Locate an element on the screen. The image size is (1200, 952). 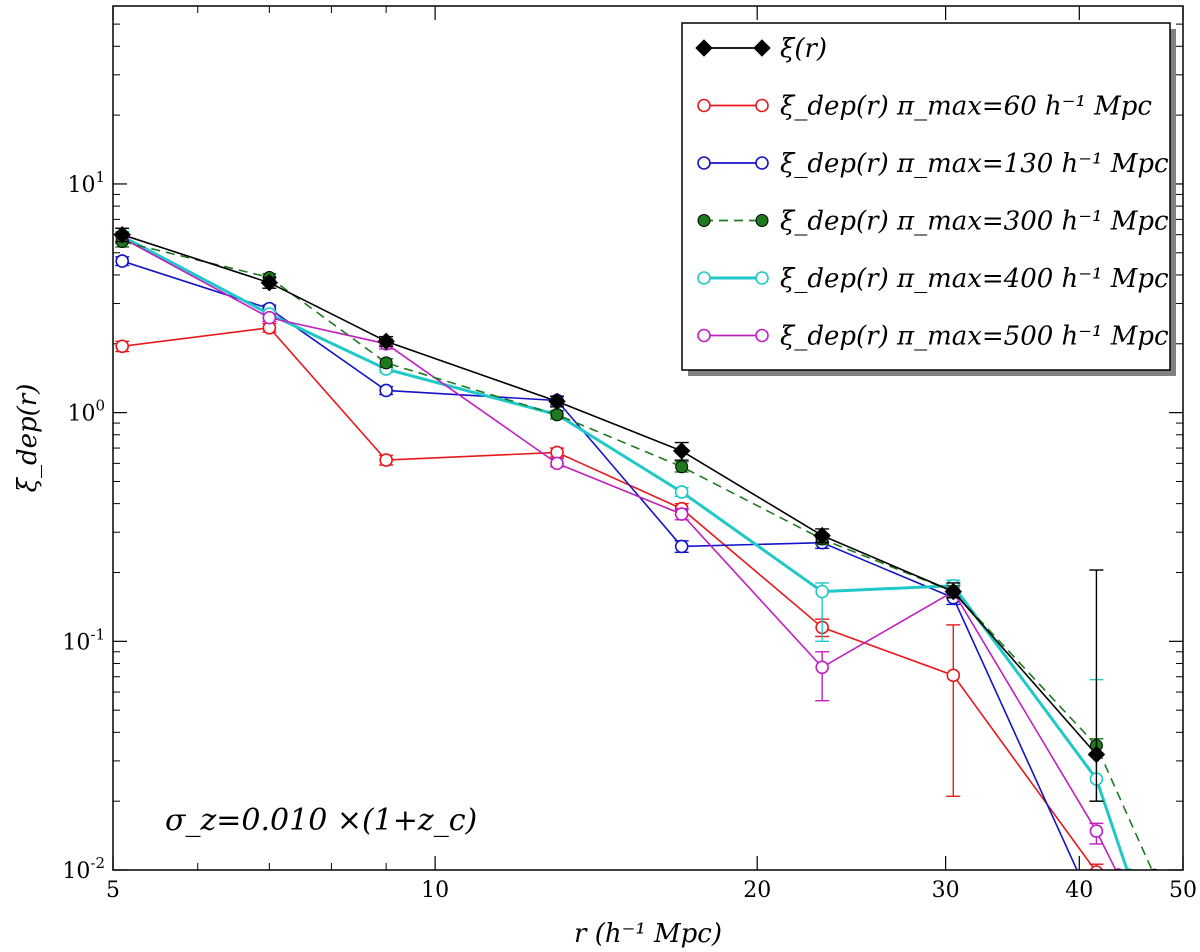
legend-label: ξ_dep(r) π_max=60 h⁻¹ Mpc is located at coordinates (966, 107).